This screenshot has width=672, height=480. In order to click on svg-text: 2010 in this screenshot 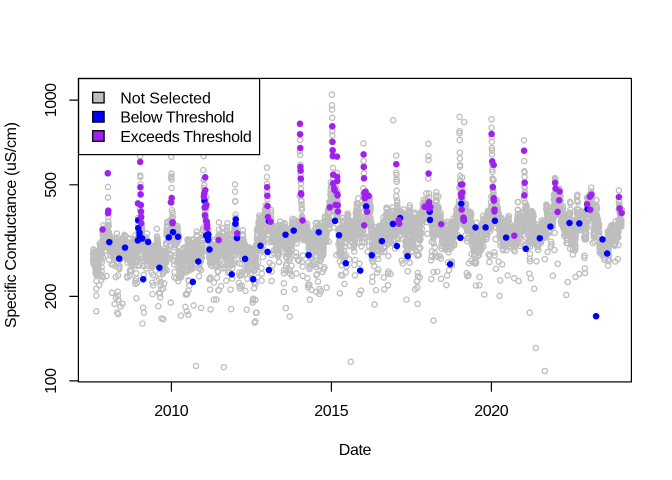, I will do `click(171, 411)`.